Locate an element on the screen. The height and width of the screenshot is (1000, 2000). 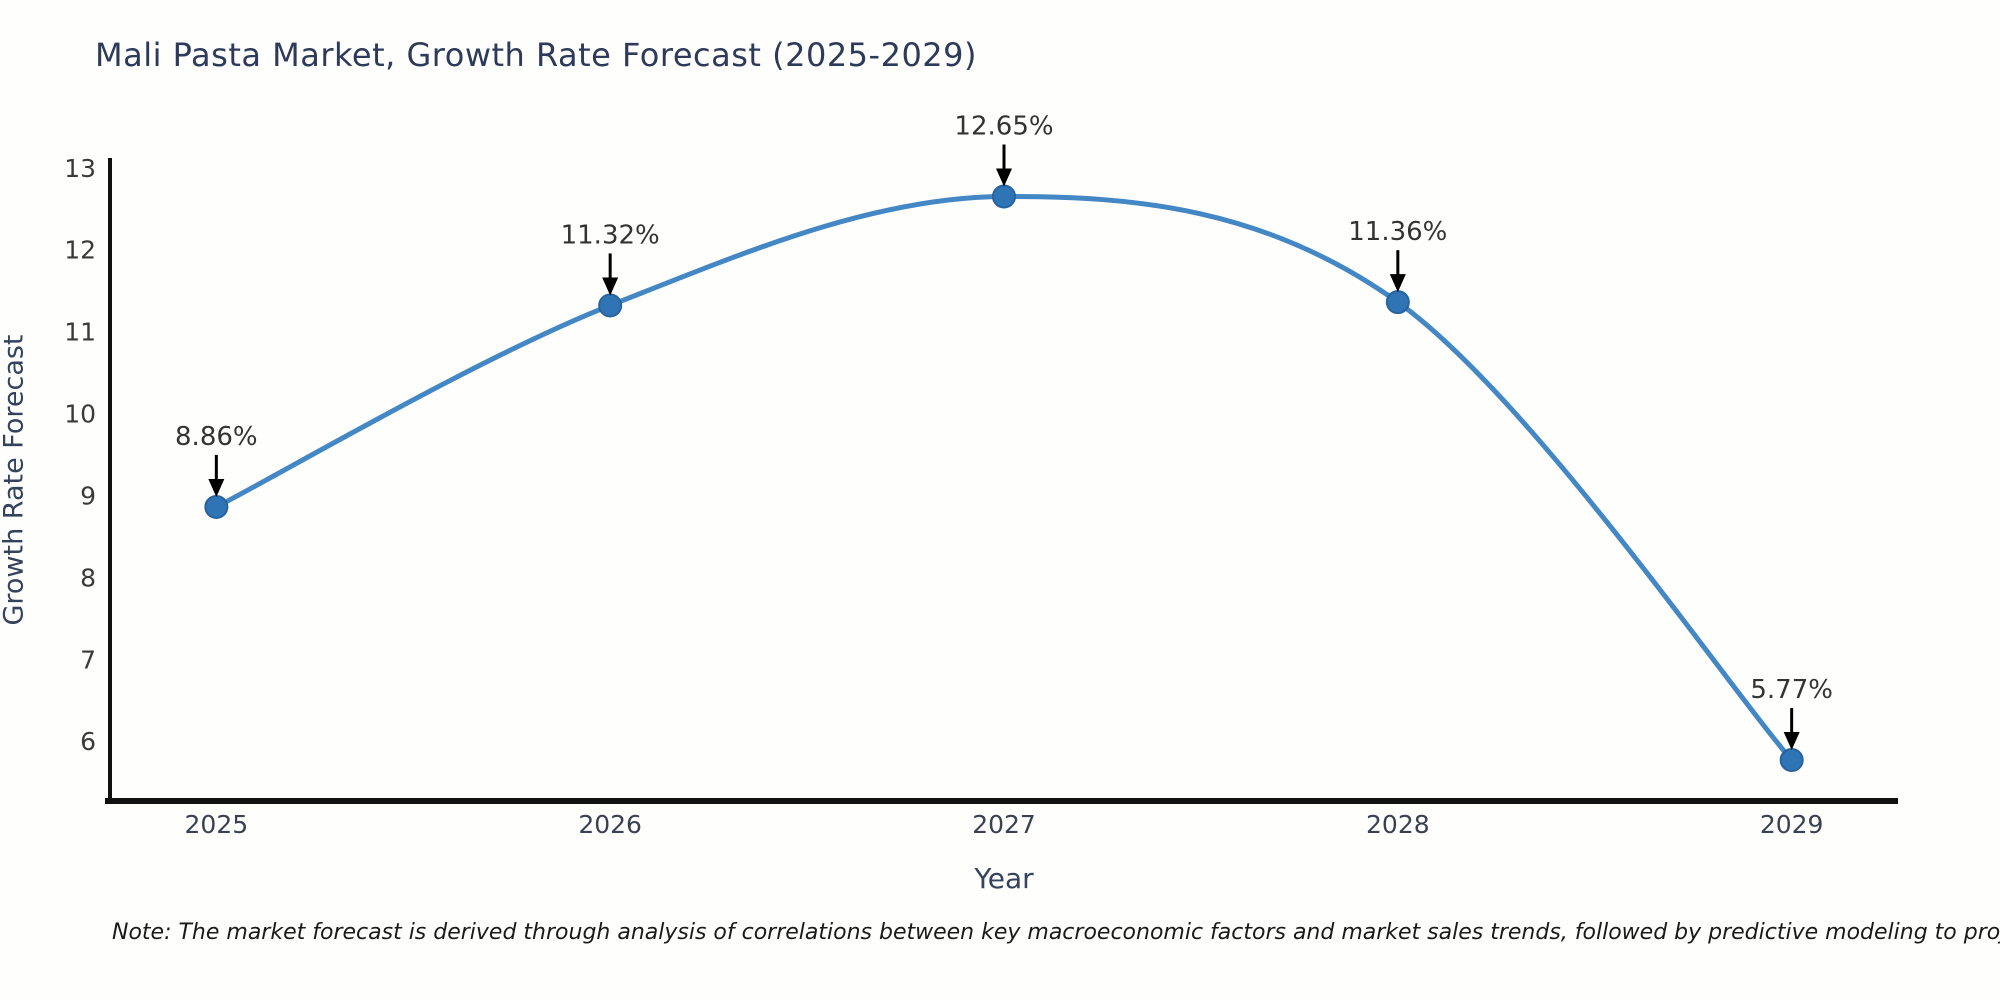
x-tick-label: 2026 is located at coordinates (610, 824).